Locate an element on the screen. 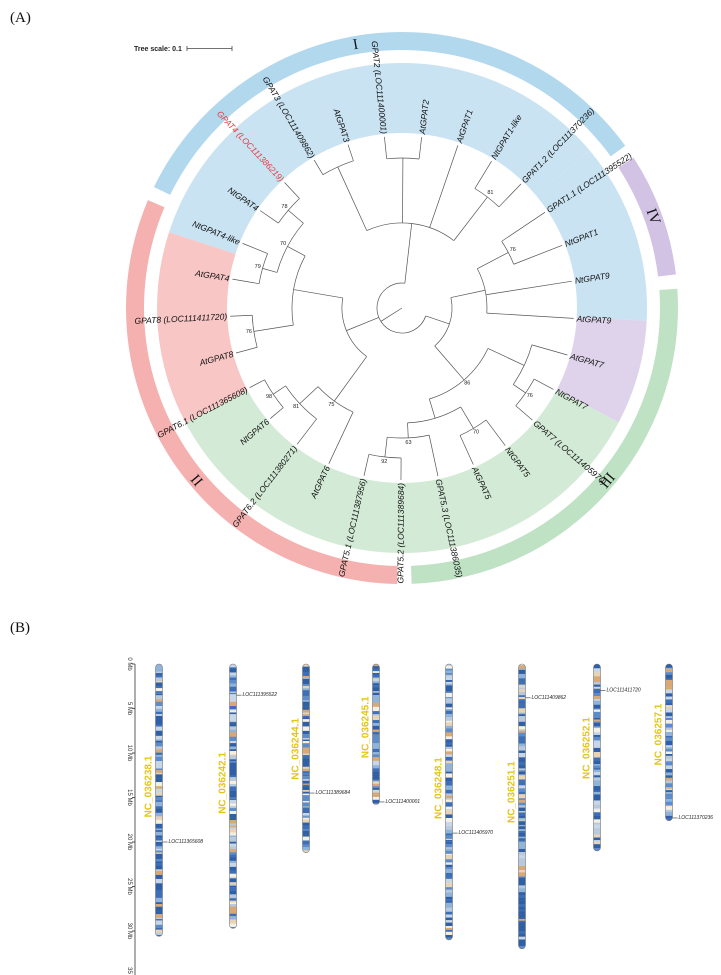 This screenshot has width=721, height=975. clade-ring-iii is located at coordinates (544, 436).